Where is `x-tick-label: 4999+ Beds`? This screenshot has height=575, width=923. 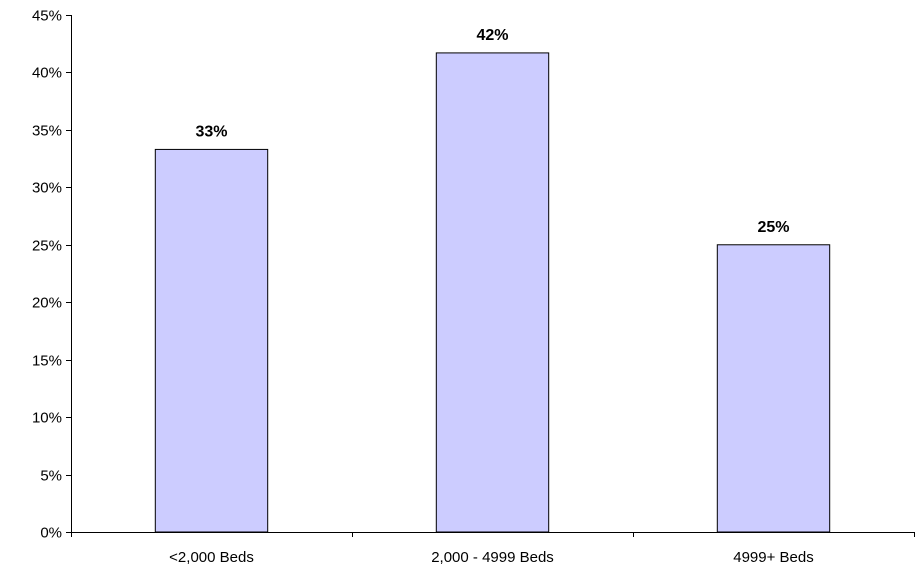
x-tick-label: 4999+ Beds is located at coordinates (773, 557).